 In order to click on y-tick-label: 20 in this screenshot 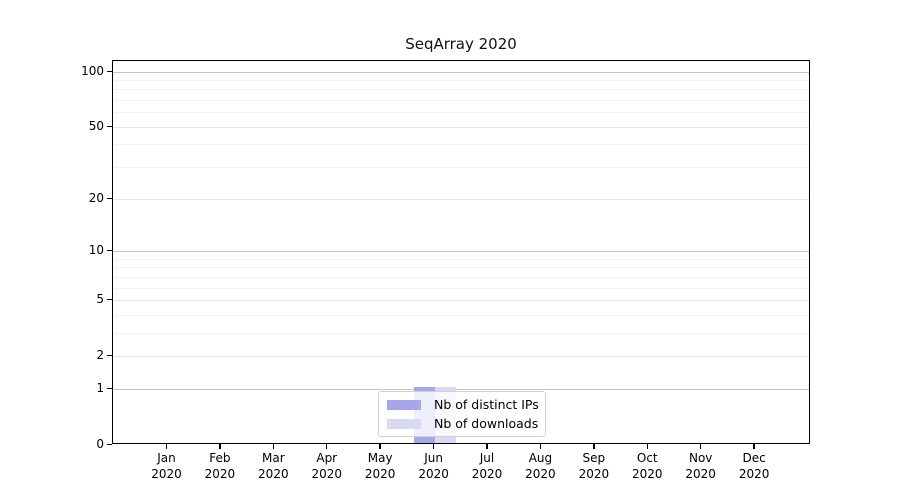, I will do `click(96, 197)`.